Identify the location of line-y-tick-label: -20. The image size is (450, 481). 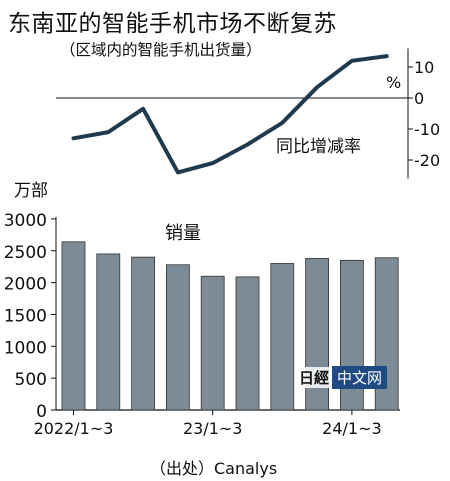
(427, 160).